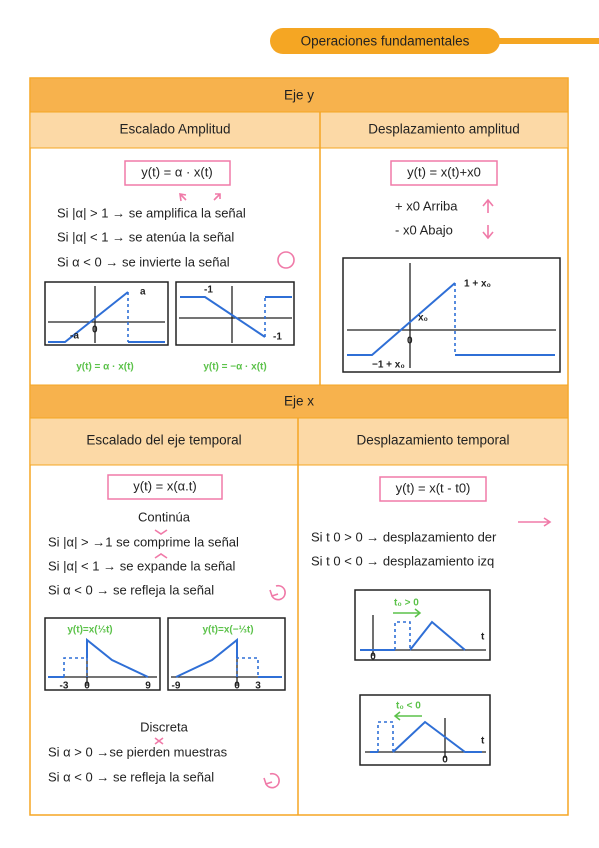 The image size is (599, 848). What do you see at coordinates (138, 751) in the screenshot?
I see `rule: Si α > 0 →se pierden muestras` at bounding box center [138, 751].